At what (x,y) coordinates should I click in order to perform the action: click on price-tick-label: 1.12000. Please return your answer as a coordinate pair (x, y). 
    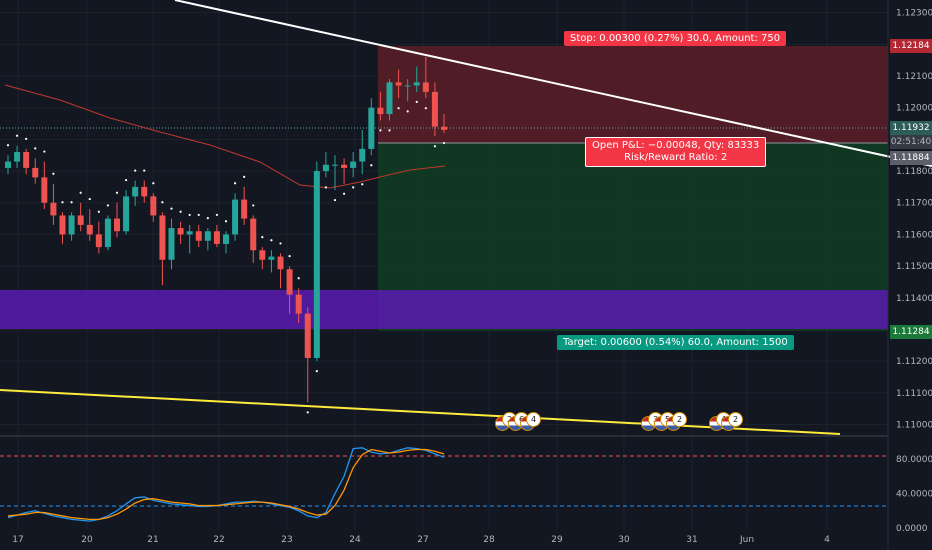
    Looking at the image, I should click on (914, 109).